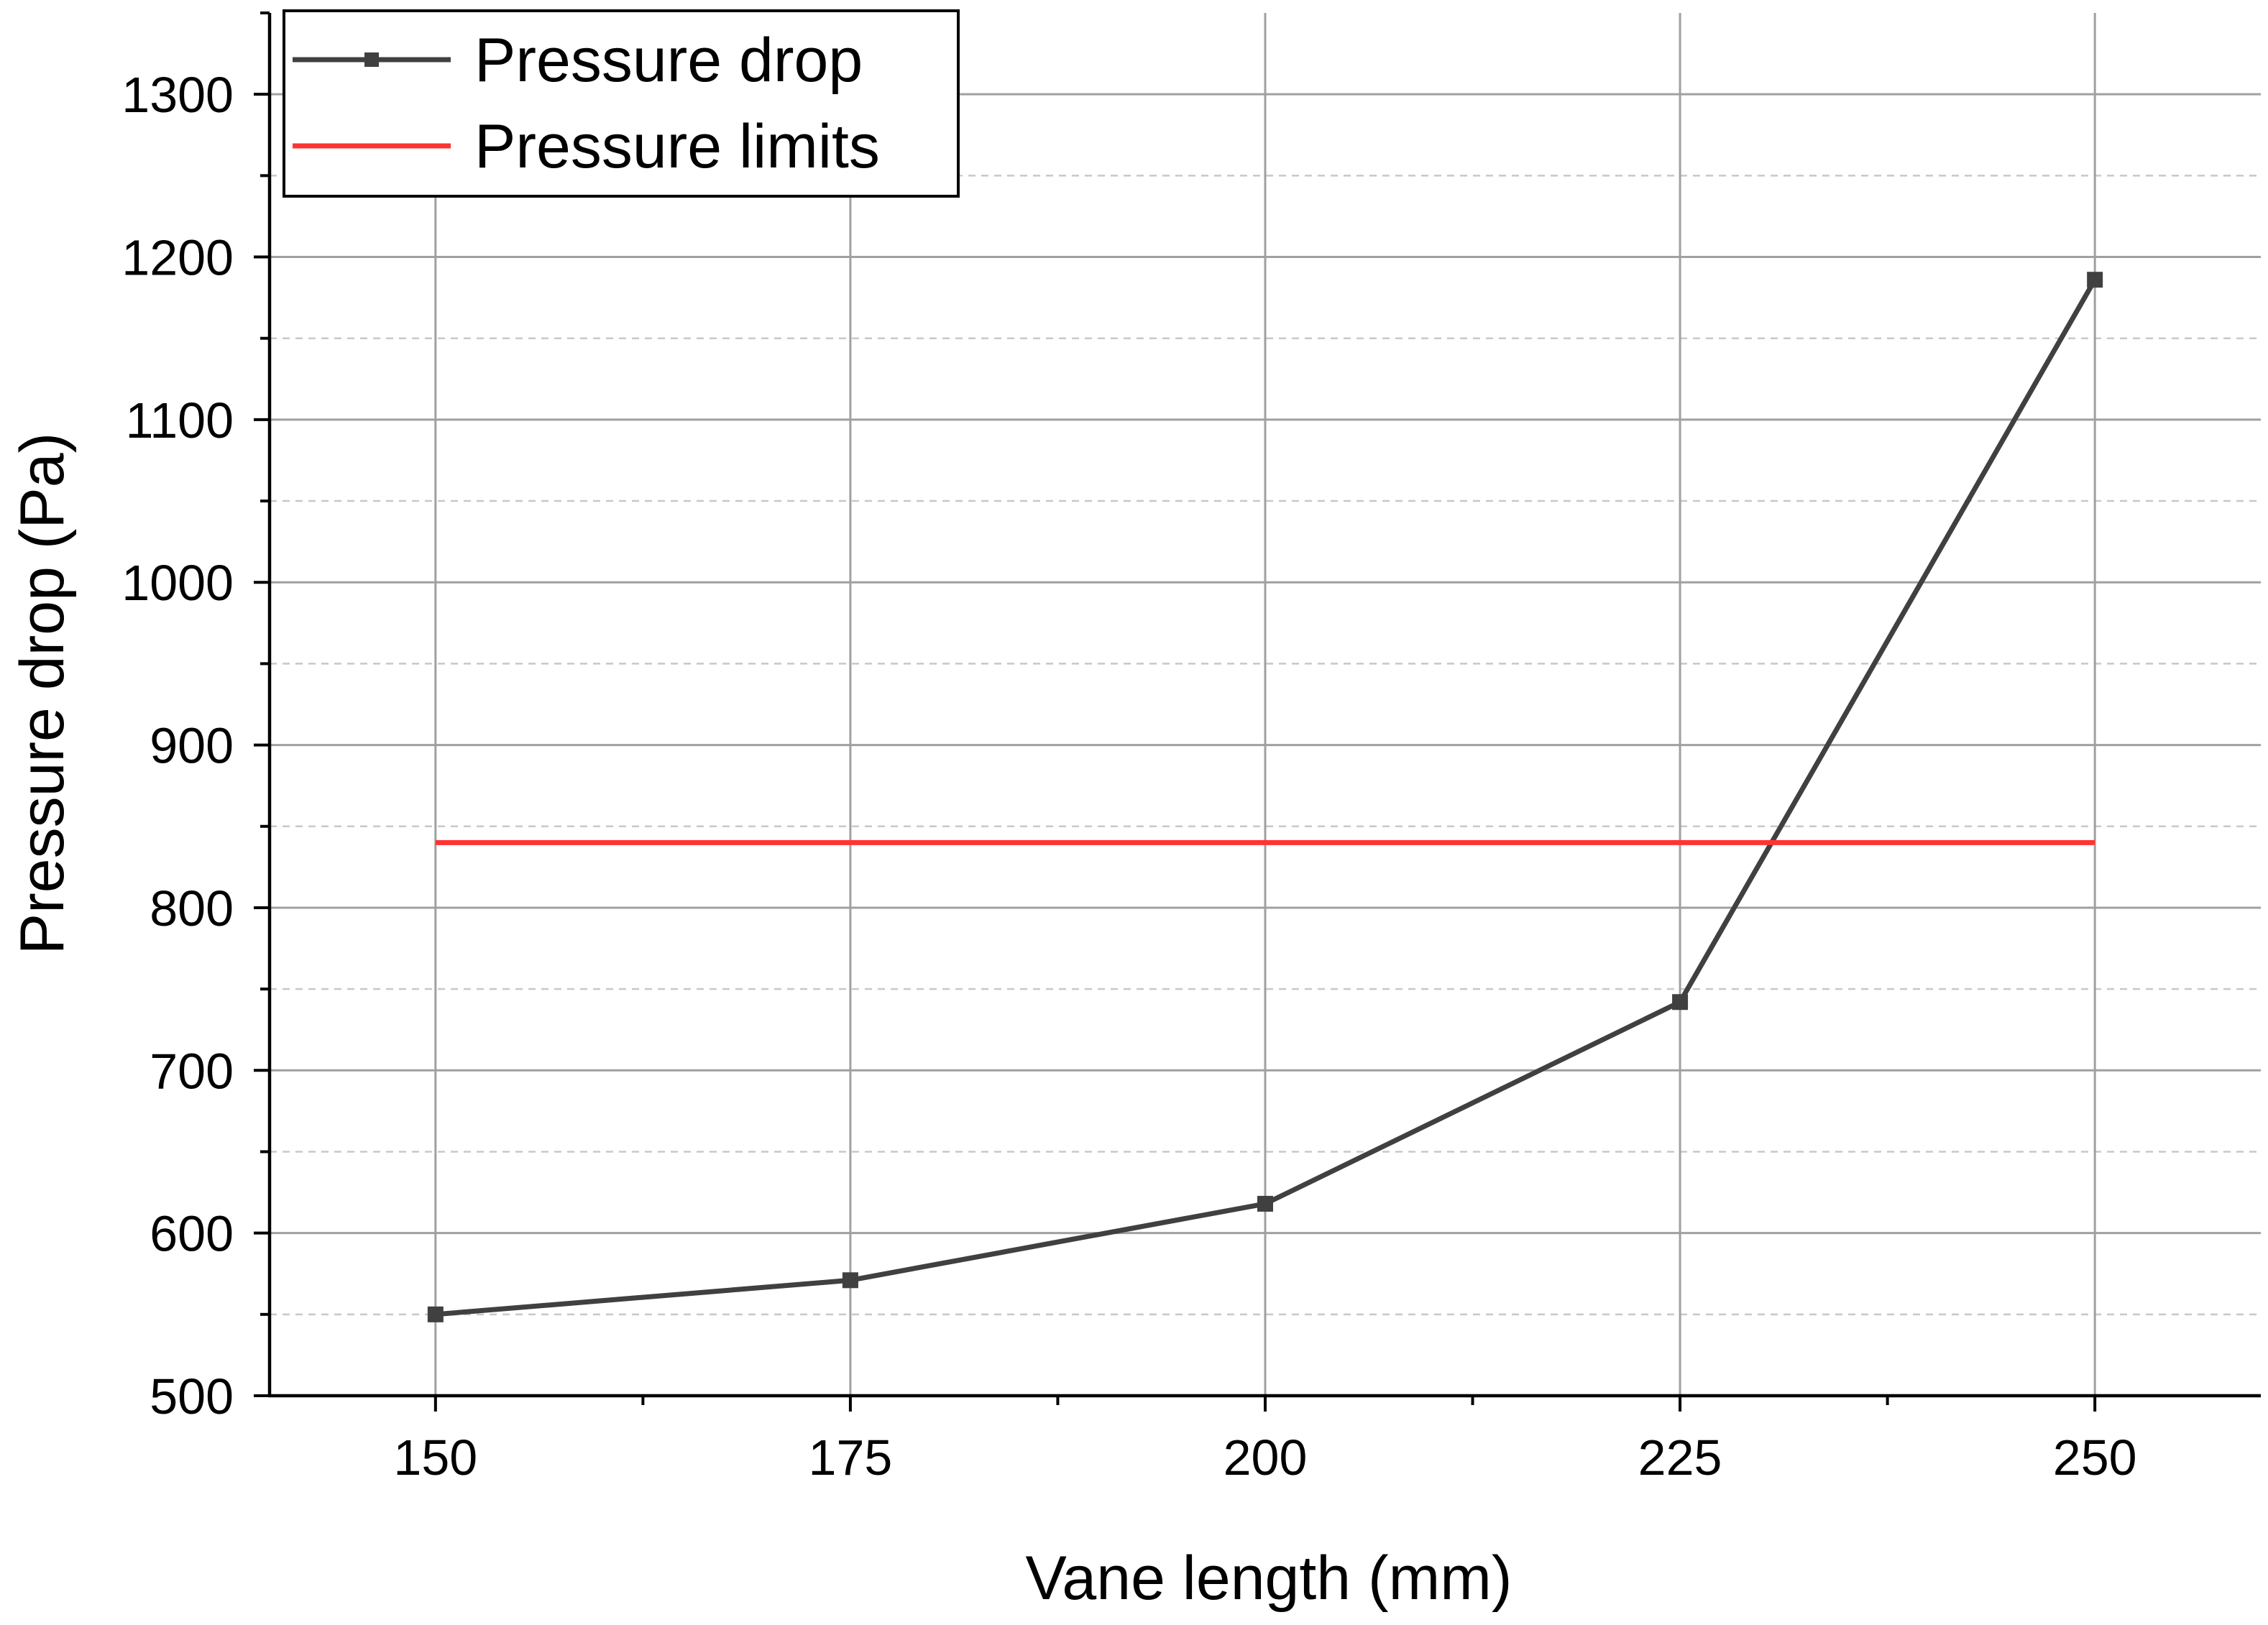 Image resolution: width=2268 pixels, height=1625 pixels. I want to click on legend-box, so click(622, 104).